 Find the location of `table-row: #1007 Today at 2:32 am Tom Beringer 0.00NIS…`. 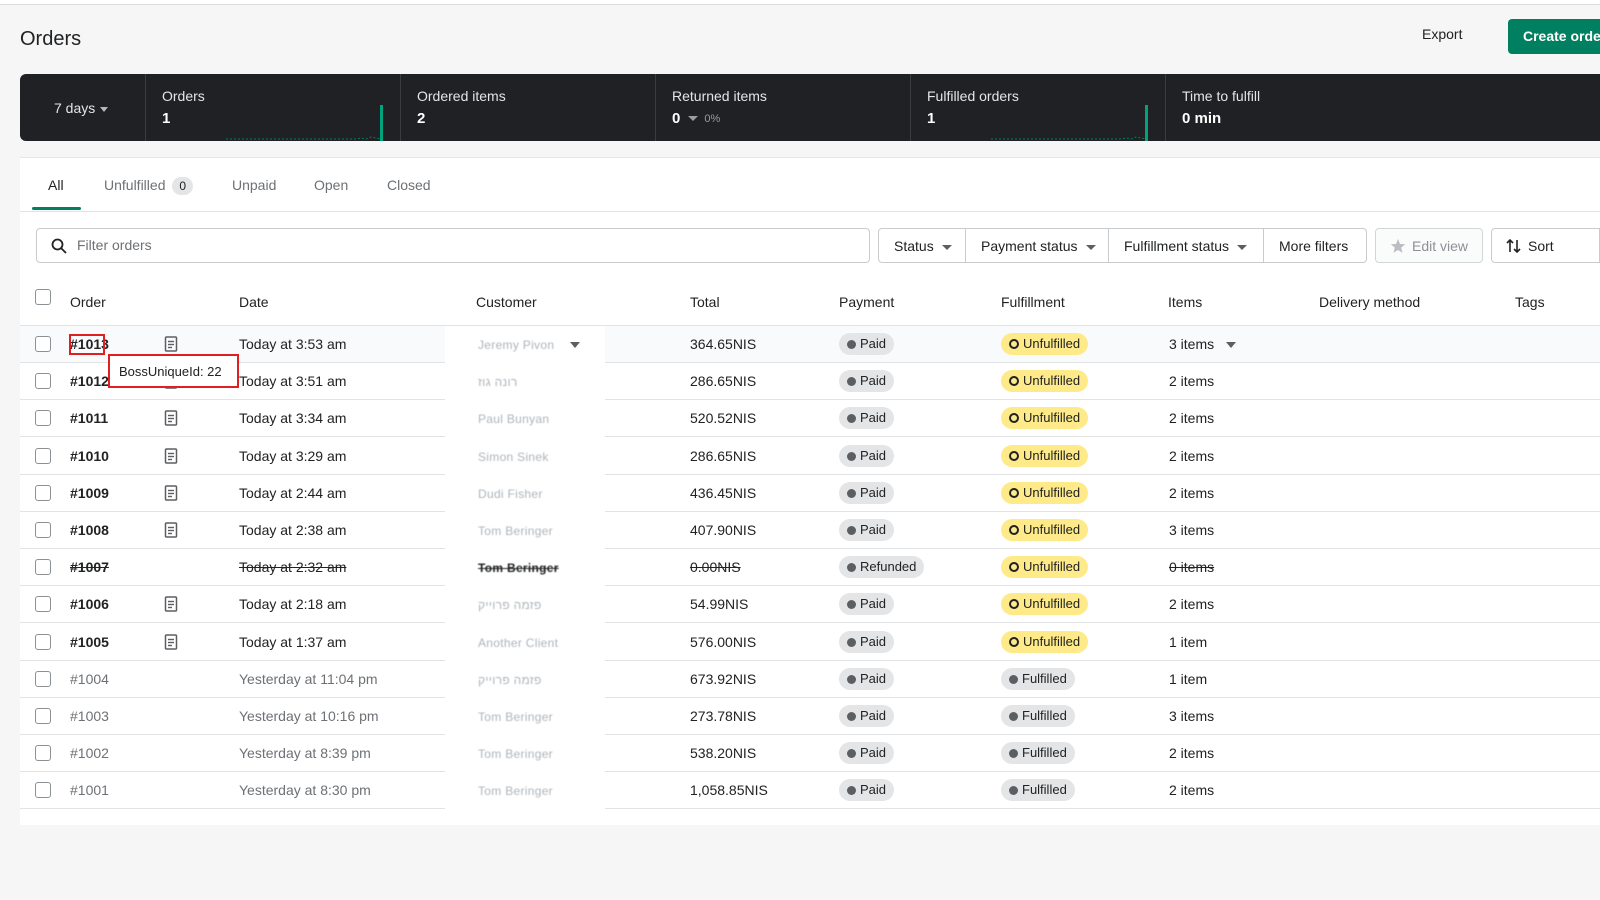

table-row: #1007 Today at 2:32 am Tom Beringer 0.00NIS… is located at coordinates (810, 568).